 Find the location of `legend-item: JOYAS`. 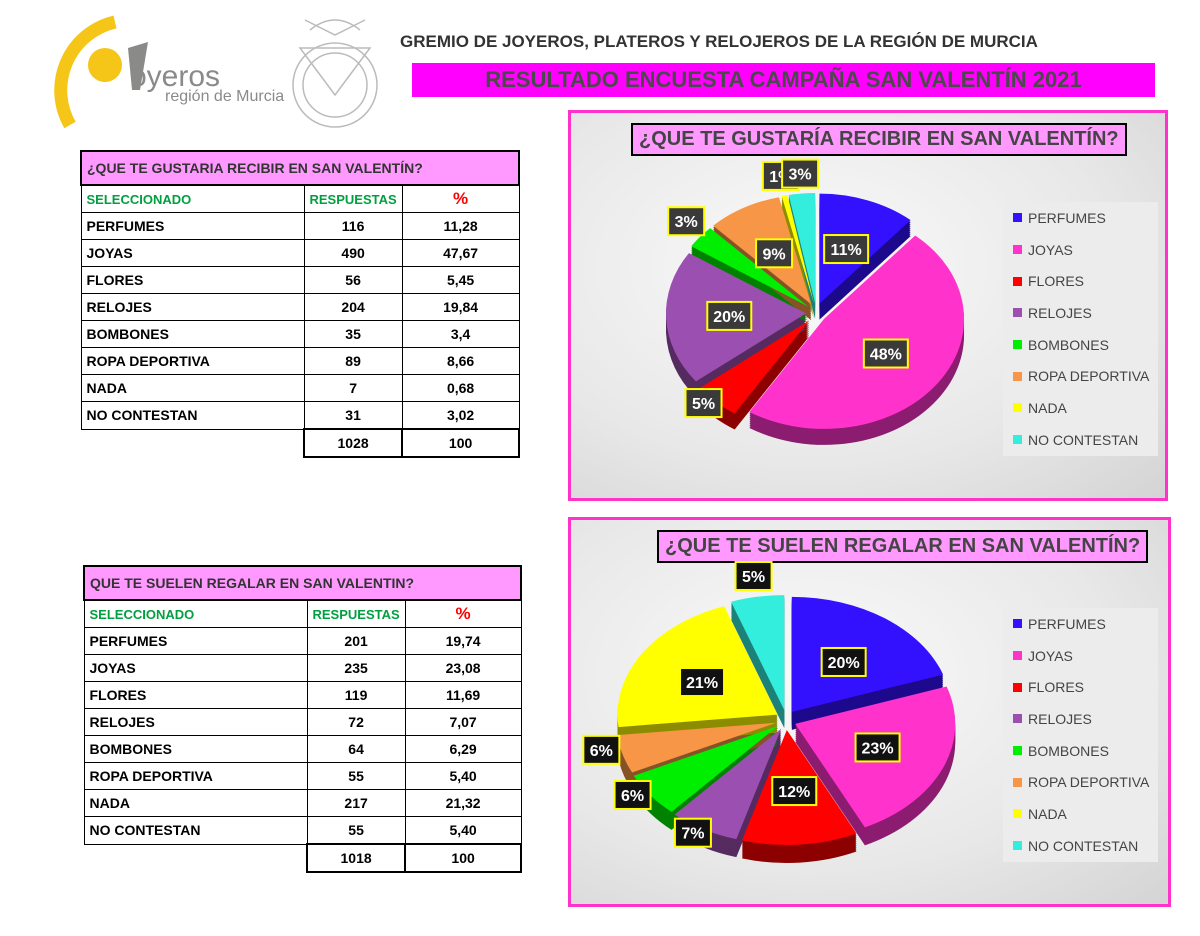

legend-item: JOYAS is located at coordinates (1080, 656).